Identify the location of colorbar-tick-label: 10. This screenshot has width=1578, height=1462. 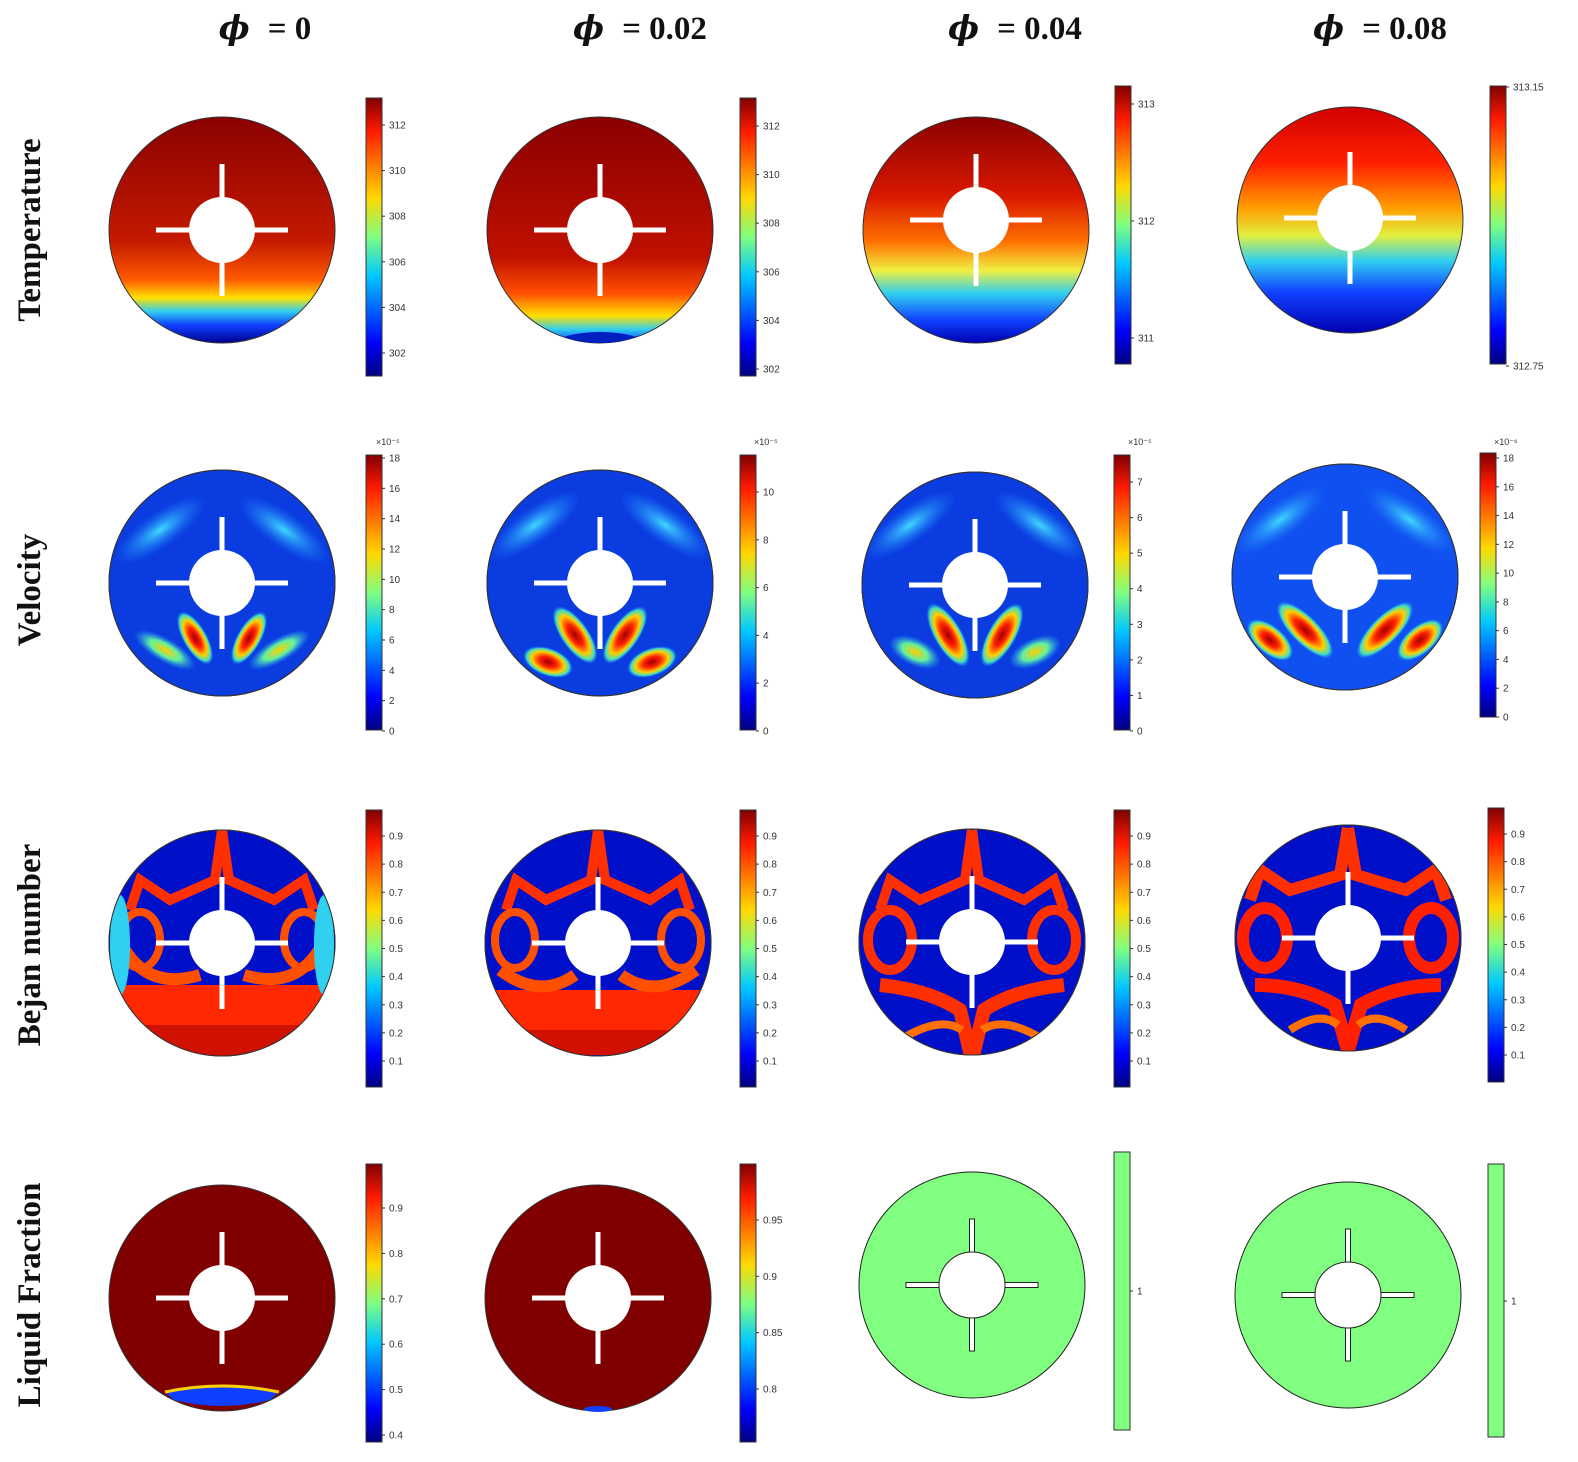
(1509, 574).